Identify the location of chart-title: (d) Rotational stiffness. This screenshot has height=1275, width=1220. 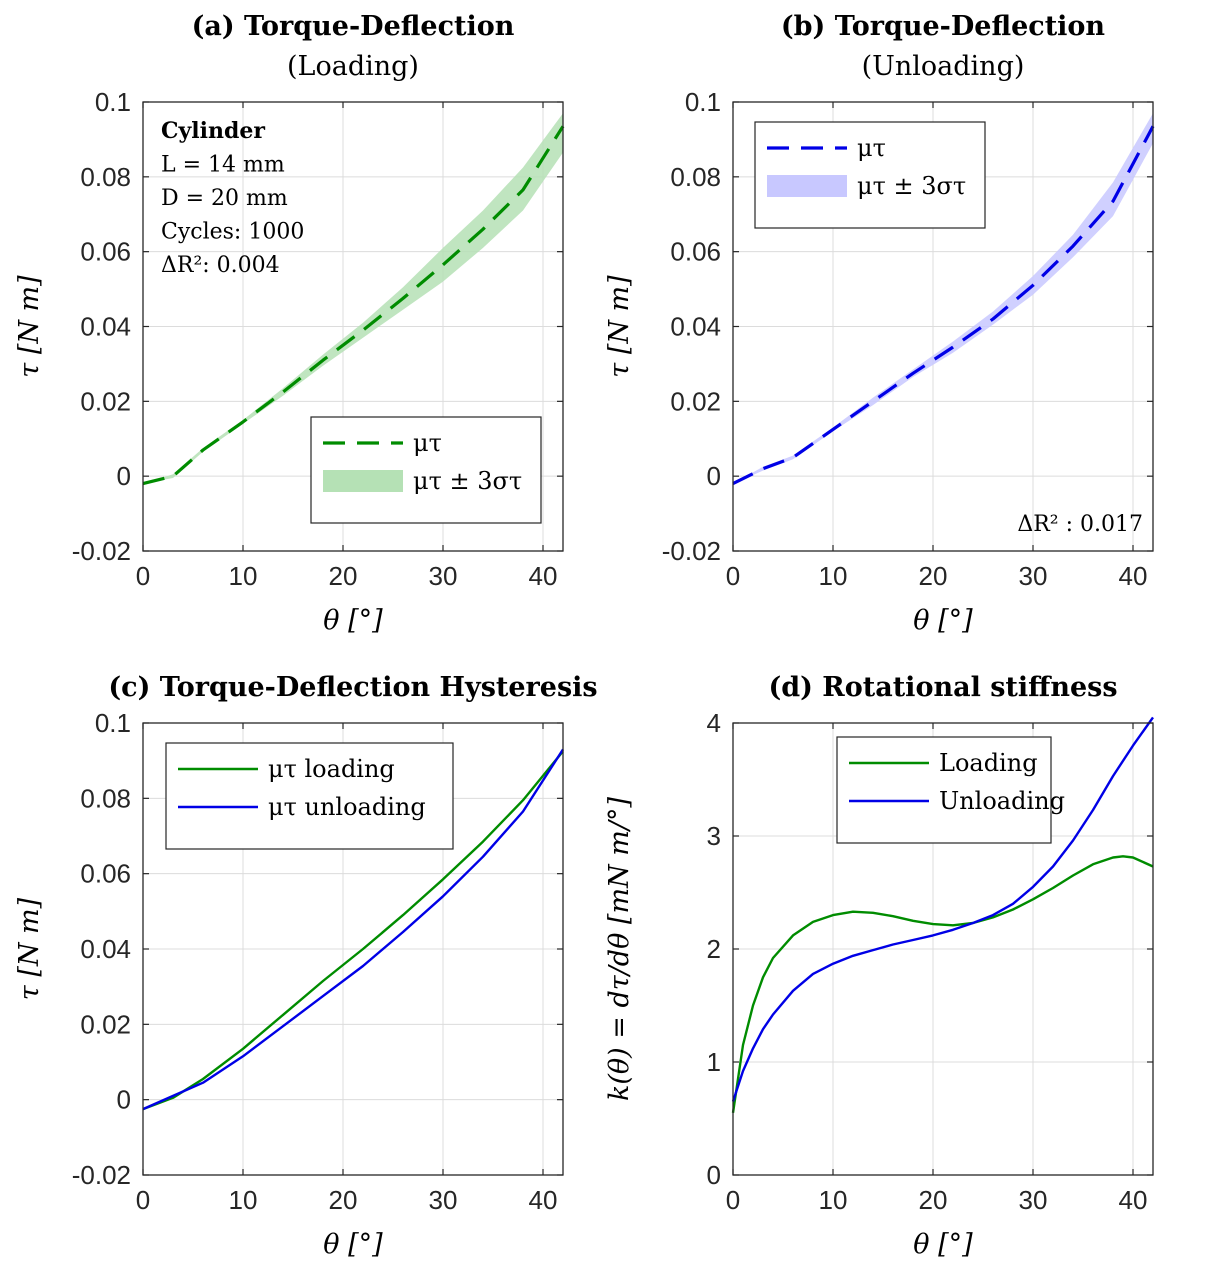
(942, 687).